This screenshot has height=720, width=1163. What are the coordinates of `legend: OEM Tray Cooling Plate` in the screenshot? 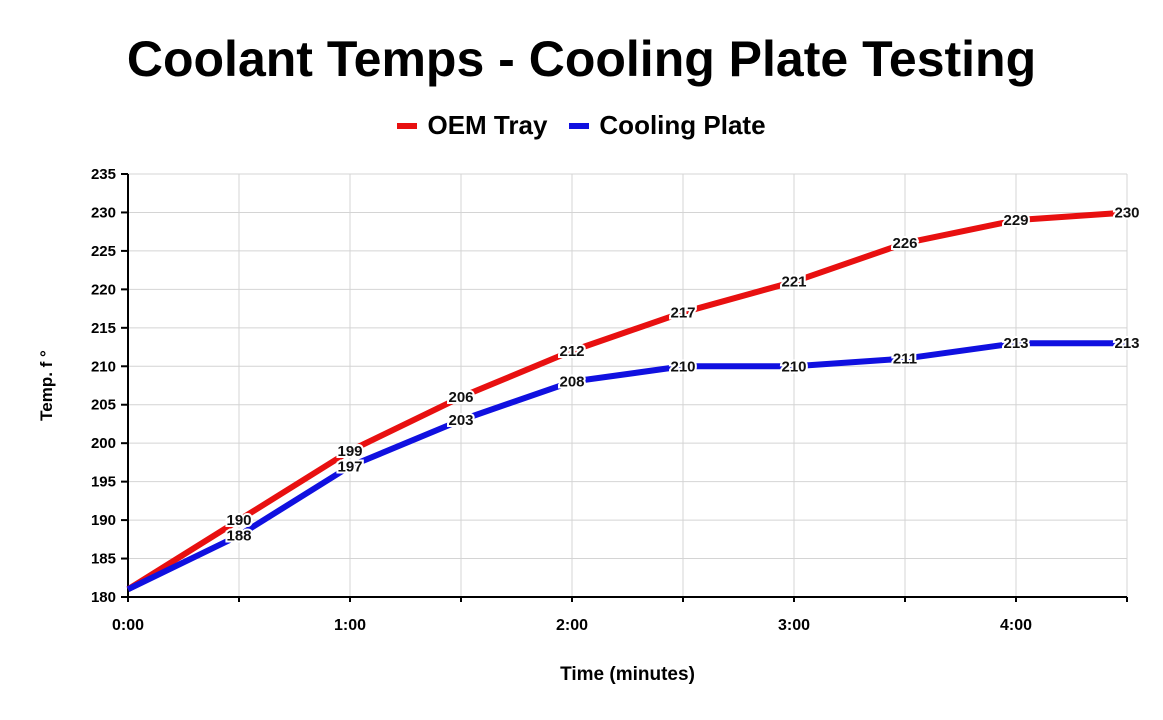 It's located at (581, 125).